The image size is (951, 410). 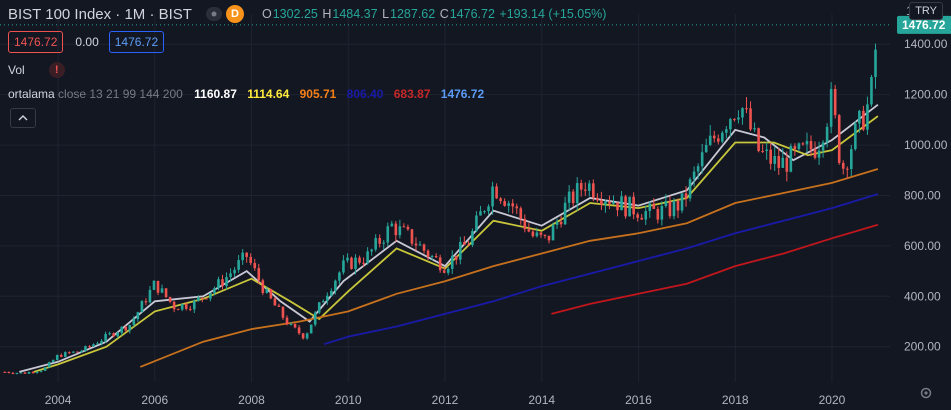 What do you see at coordinates (100, 14) in the screenshot?
I see `symbol-title: BIST 100 Index · 1M · BIST` at bounding box center [100, 14].